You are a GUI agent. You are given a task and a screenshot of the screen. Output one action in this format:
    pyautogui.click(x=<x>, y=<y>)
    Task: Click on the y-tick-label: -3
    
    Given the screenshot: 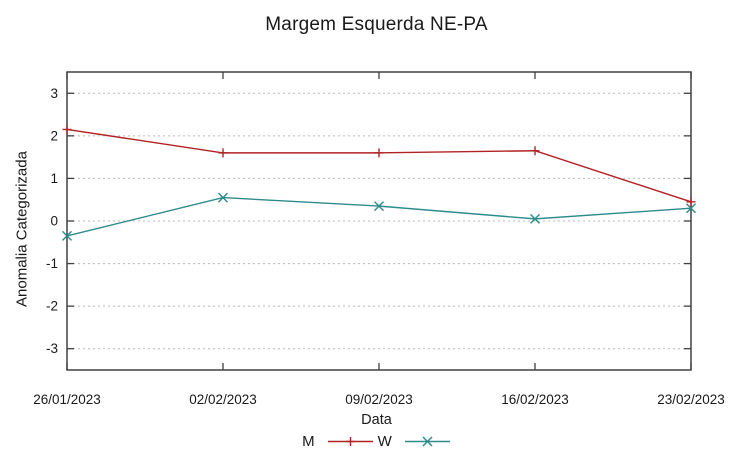 What is the action you would take?
    pyautogui.click(x=52, y=348)
    